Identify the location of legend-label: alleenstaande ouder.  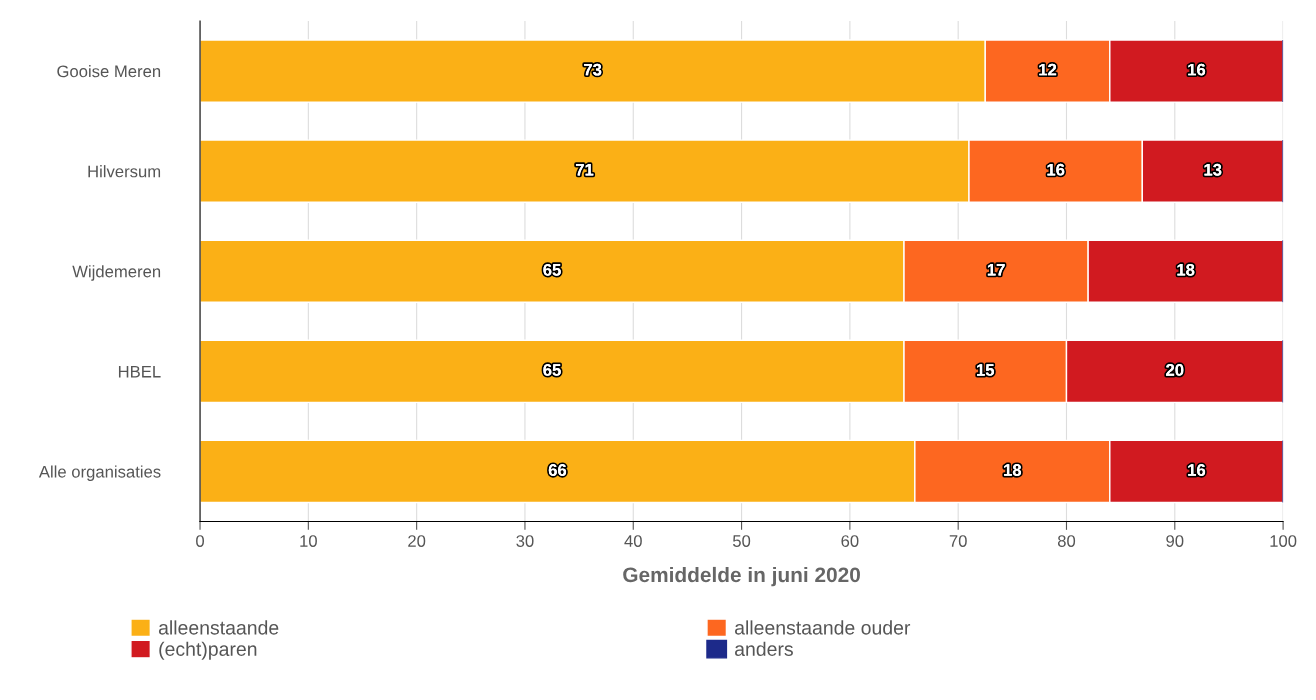
(823, 627).